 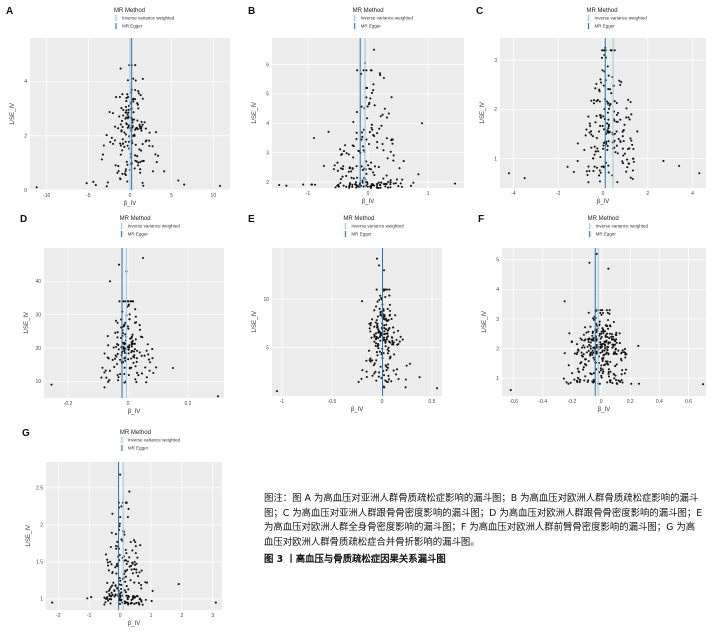 I want to click on y-axis-label: 1/SE_IV, so click(x=27, y=323).